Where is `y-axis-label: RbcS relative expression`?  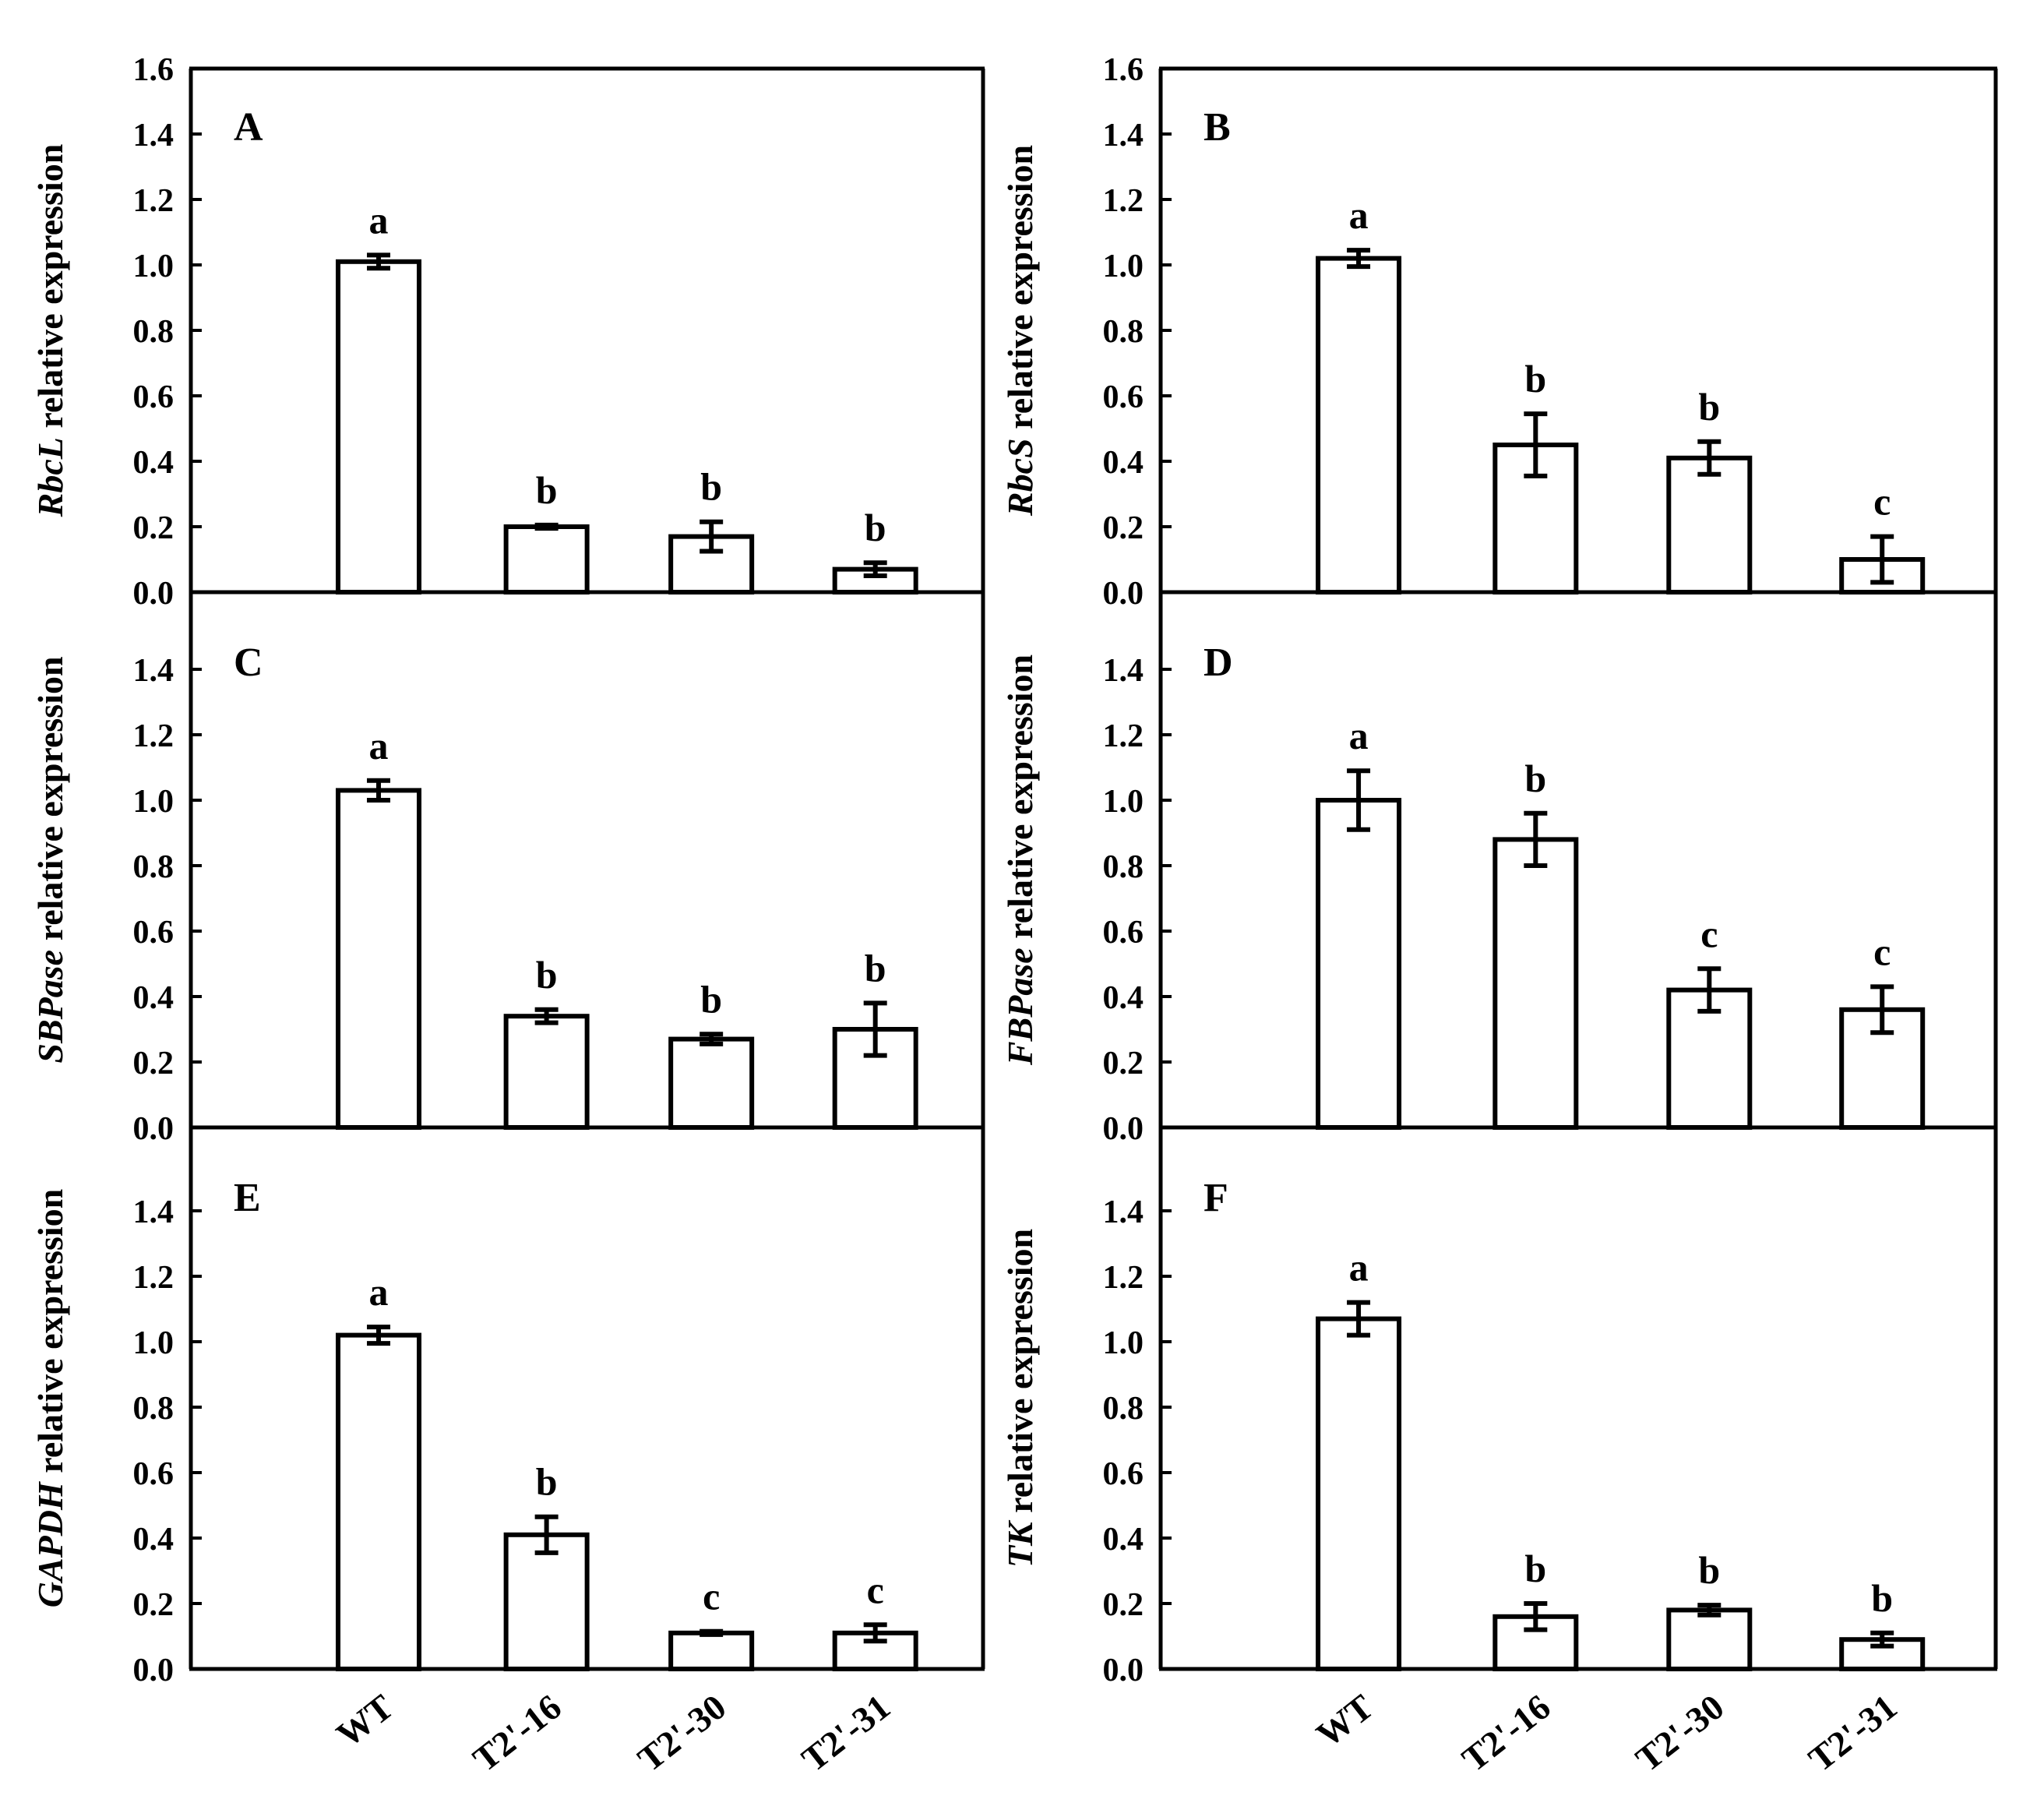 y-axis-label: RbcS relative expression is located at coordinates (1020, 331).